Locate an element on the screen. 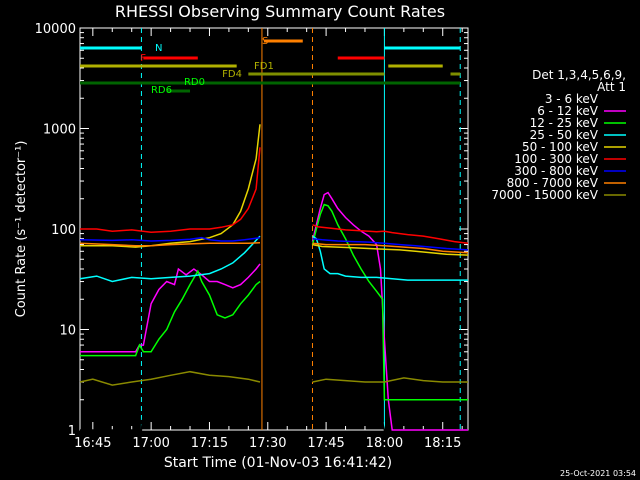  y-axis-label: Count Rate (s⁻¹ detector⁻¹) is located at coordinates (21, 229).